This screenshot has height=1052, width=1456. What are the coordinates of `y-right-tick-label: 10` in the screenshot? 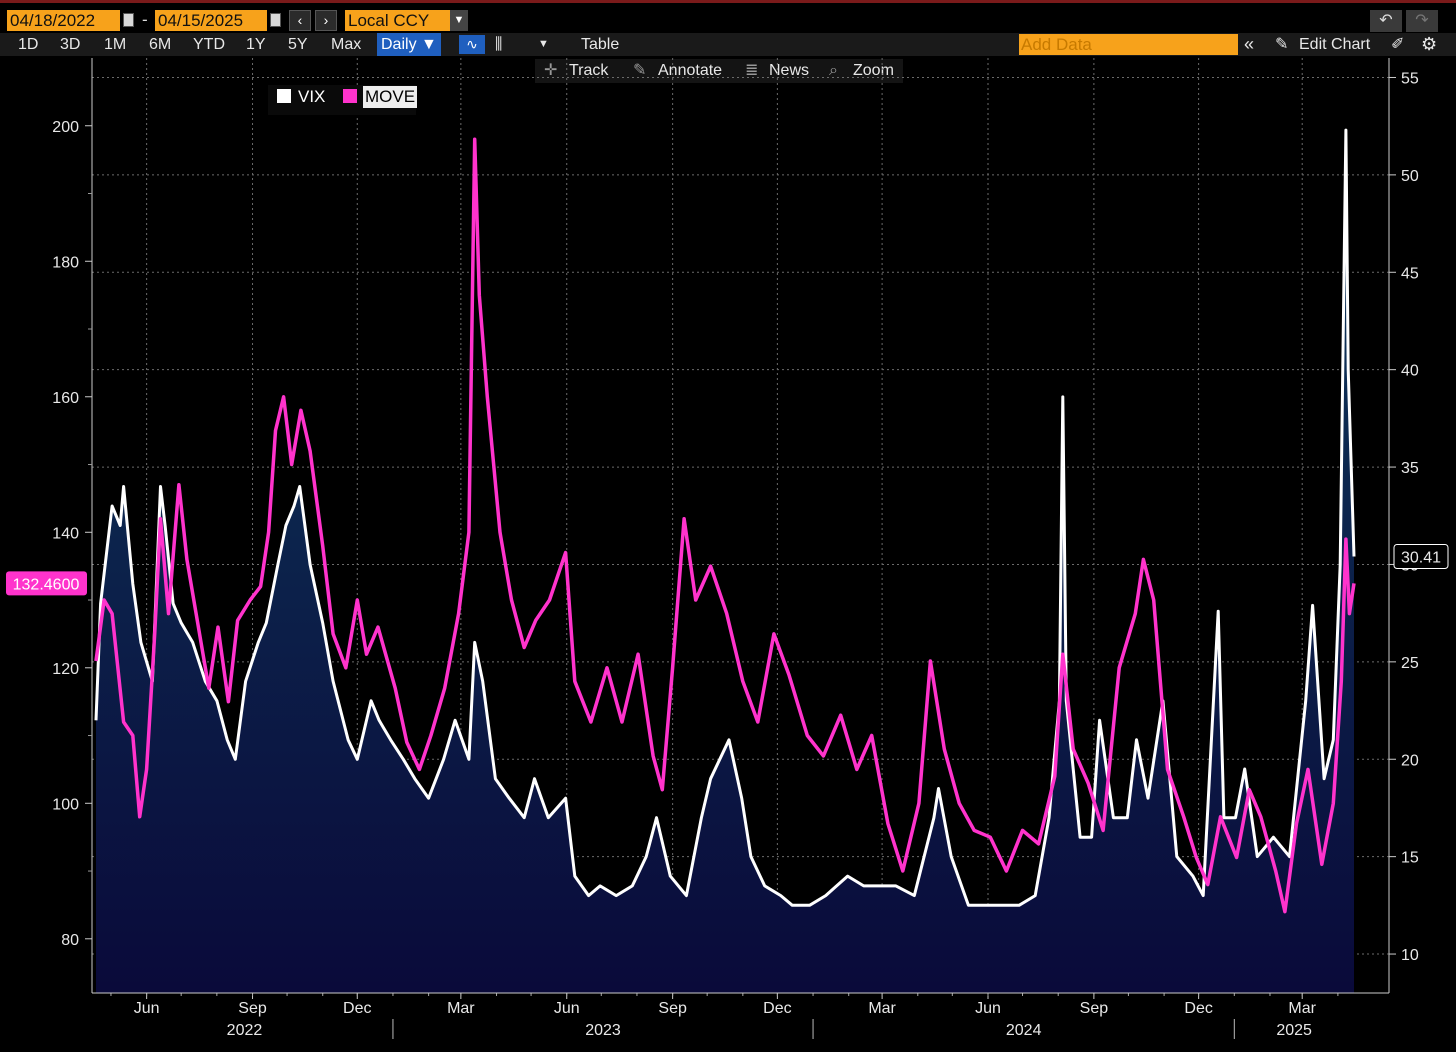 It's located at (1410, 955).